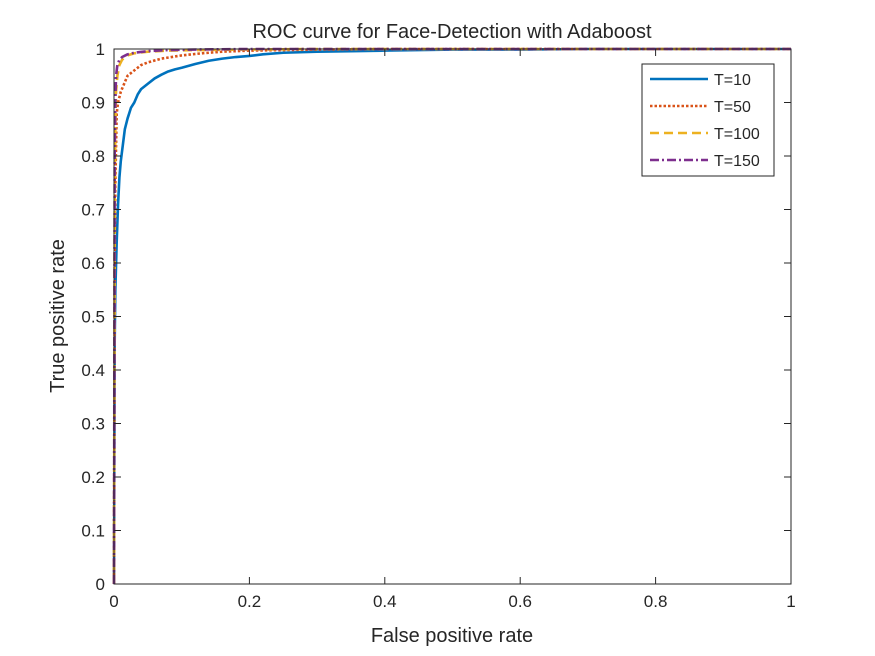 Image resolution: width=875 pixels, height=656 pixels. What do you see at coordinates (790, 601) in the screenshot?
I see `x-tick-label: 1` at bounding box center [790, 601].